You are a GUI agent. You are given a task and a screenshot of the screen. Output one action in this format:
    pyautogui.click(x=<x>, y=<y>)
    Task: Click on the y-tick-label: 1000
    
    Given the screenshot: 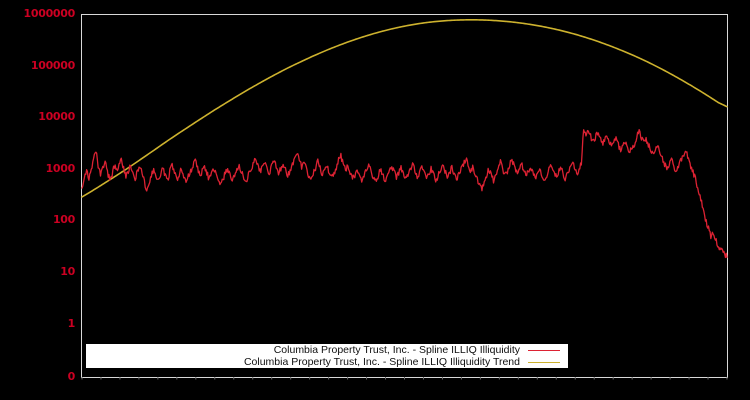 What is the action you would take?
    pyautogui.click(x=60, y=168)
    